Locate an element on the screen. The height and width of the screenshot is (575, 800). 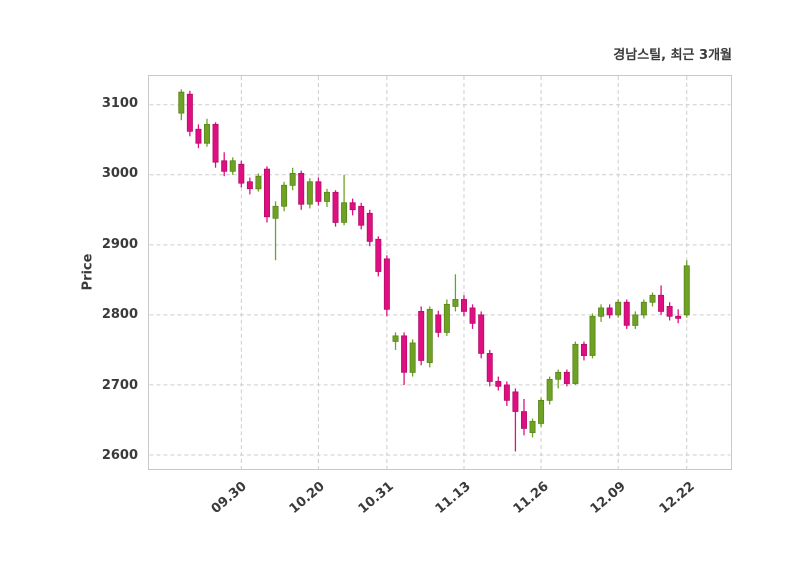
x-tick-label: 10.20 is located at coordinates (307, 498).